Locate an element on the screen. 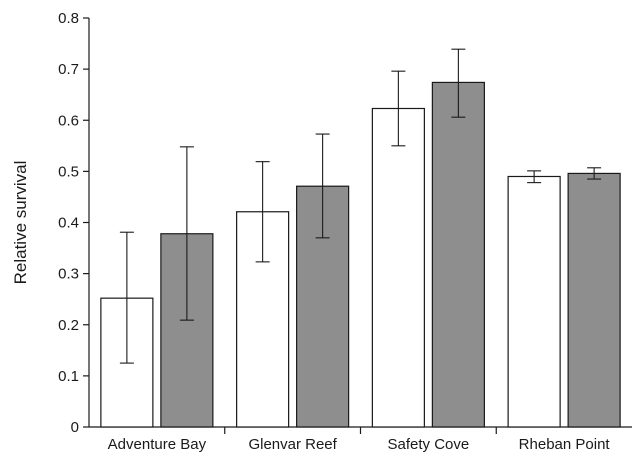 The width and height of the screenshot is (633, 452). x-tick-label: Rheban Point is located at coordinates (565, 444).